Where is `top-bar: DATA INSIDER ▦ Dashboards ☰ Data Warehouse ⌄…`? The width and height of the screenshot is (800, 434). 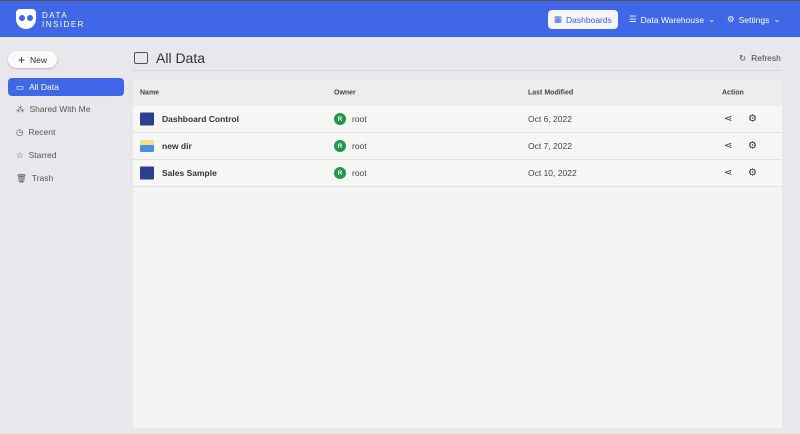 top-bar: DATA INSIDER ▦ Dashboards ☰ Data Warehouse ⌄… is located at coordinates (400, 18).